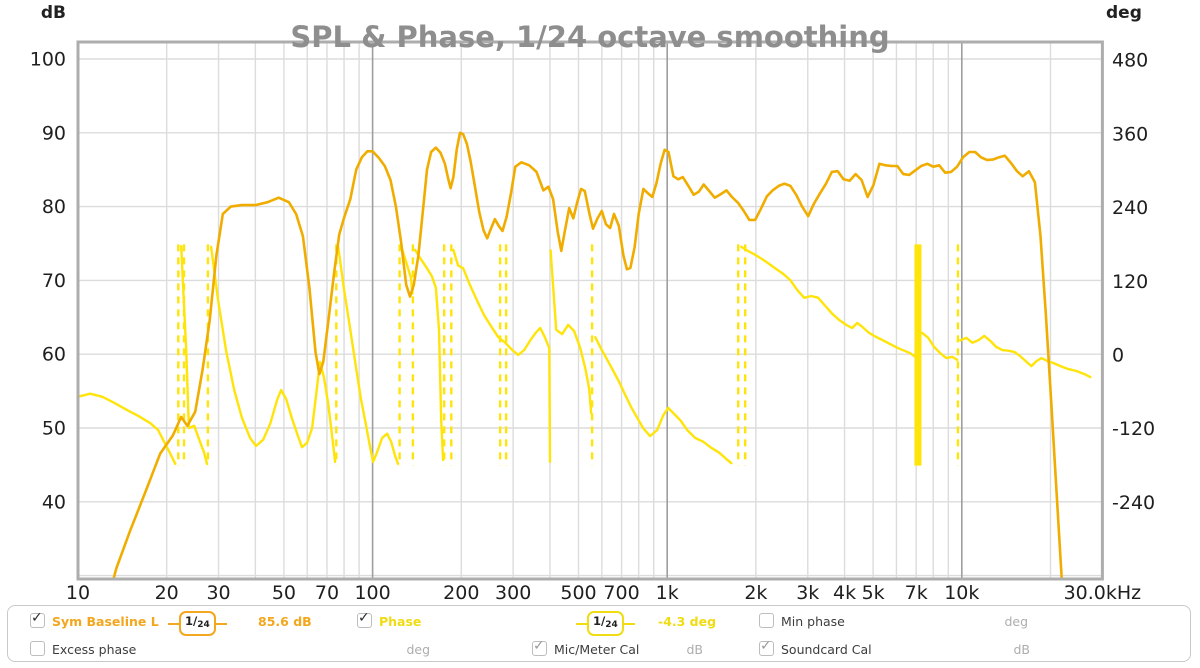 This screenshot has height=668, width=1200. I want to click on y-left-tick-70: 70, so click(54, 281).